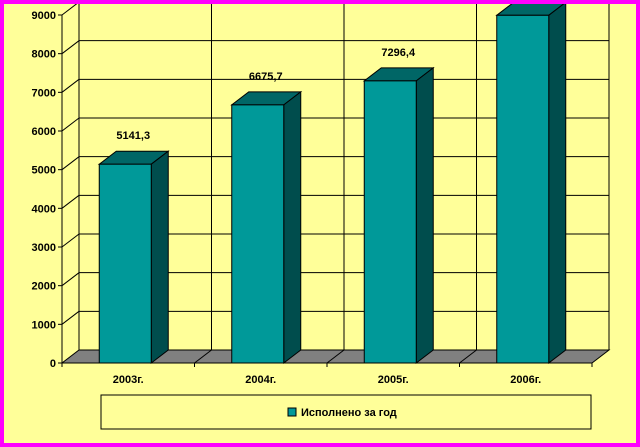 Image resolution: width=640 pixels, height=447 pixels. Describe the element at coordinates (44, 55) in the screenshot. I see `y-tick-label-8: 8000` at that location.